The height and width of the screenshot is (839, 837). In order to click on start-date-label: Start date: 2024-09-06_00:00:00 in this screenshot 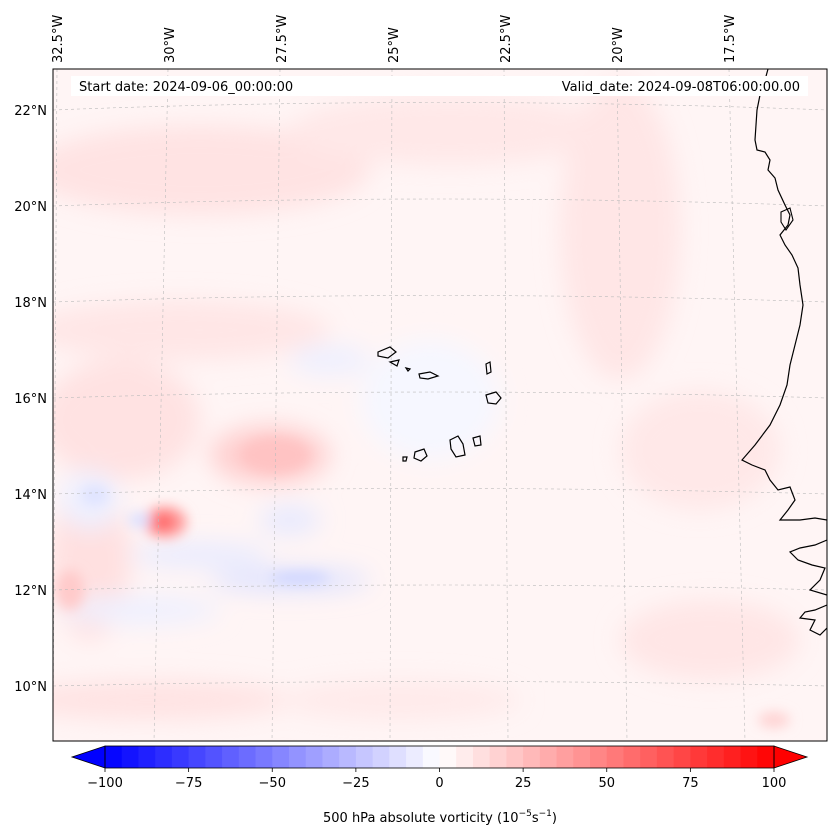, I will do `click(186, 87)`.